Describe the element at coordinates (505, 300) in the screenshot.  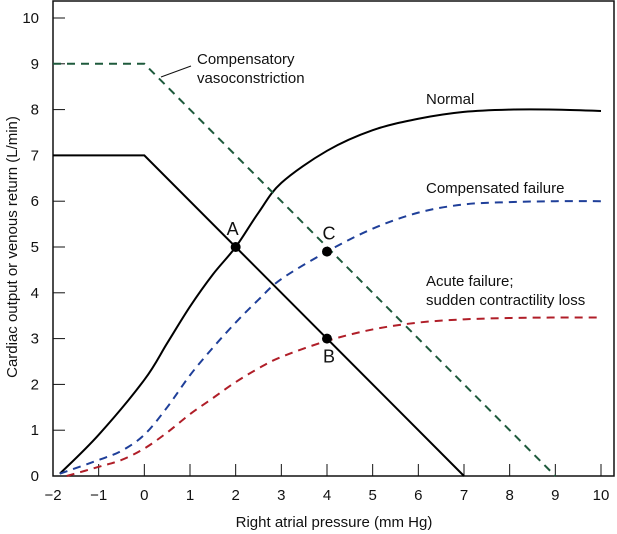
I see `annotation-acute-failure-line2: sudden contractility loss` at that location.